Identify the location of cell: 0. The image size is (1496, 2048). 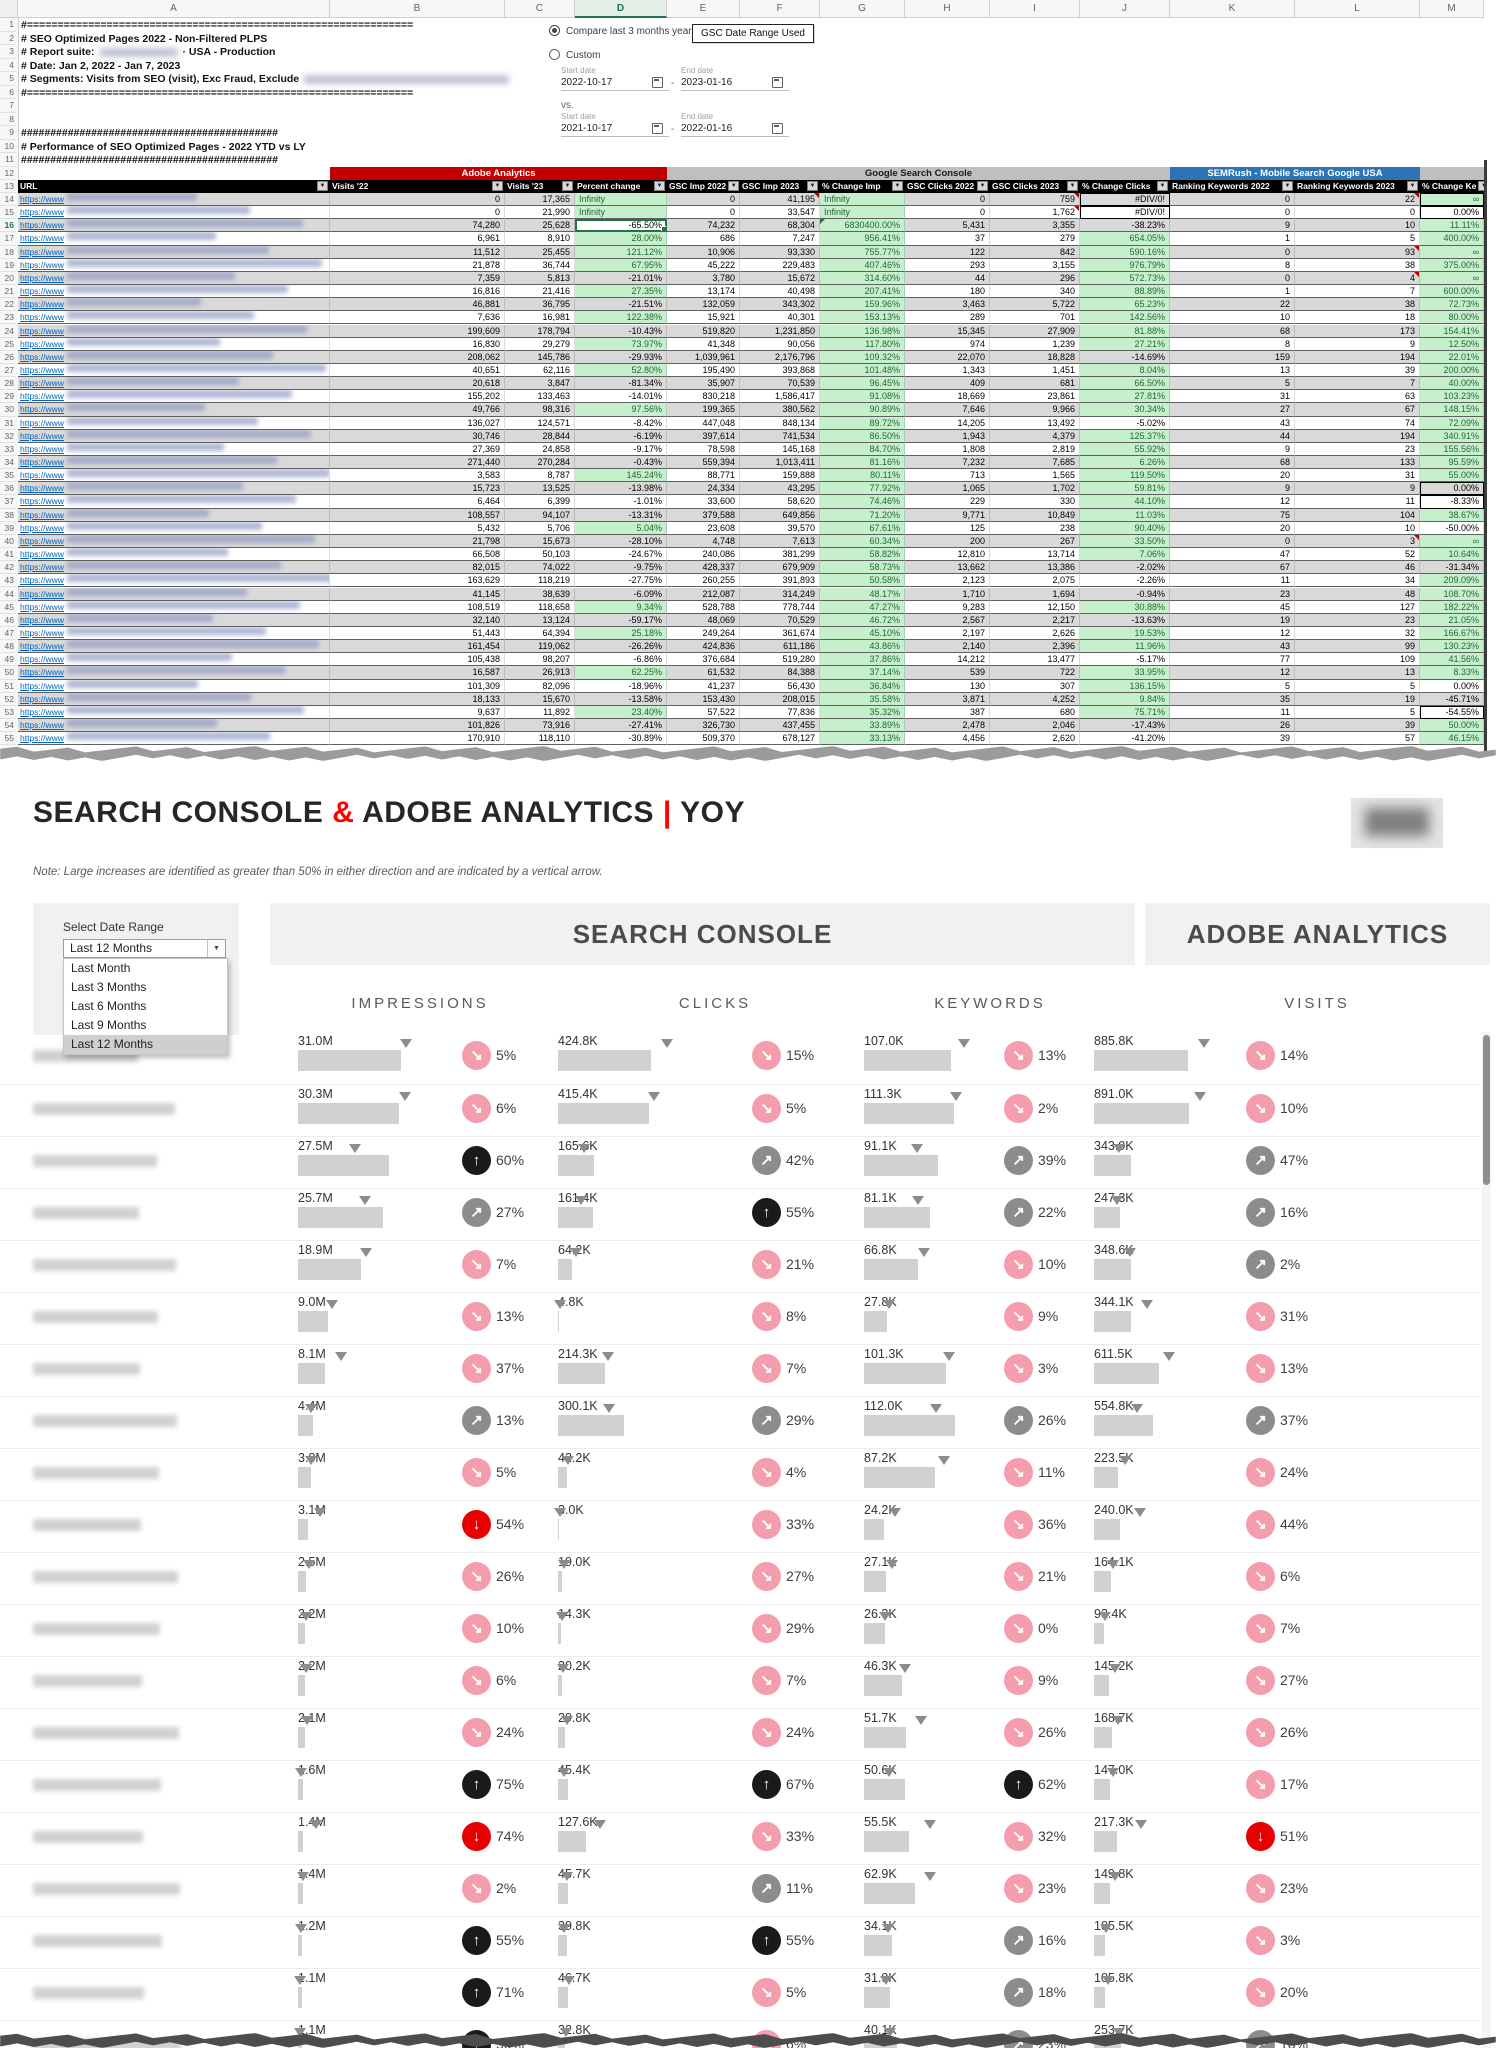
(947, 200).